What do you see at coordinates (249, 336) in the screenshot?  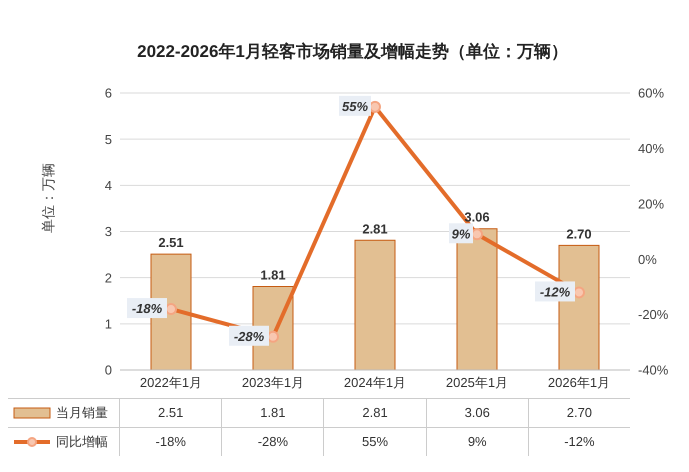 I see `text: -28%` at bounding box center [249, 336].